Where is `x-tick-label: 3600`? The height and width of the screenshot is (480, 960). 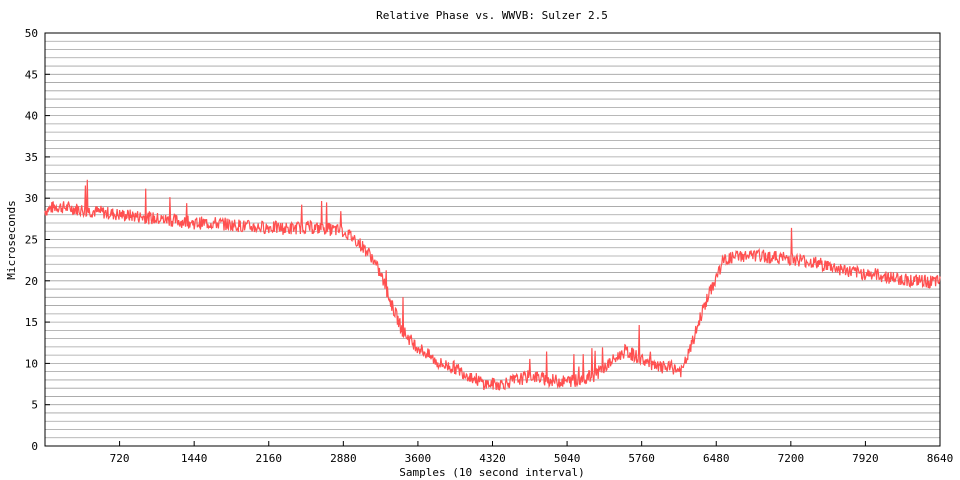 x-tick-label: 3600 is located at coordinates (418, 458).